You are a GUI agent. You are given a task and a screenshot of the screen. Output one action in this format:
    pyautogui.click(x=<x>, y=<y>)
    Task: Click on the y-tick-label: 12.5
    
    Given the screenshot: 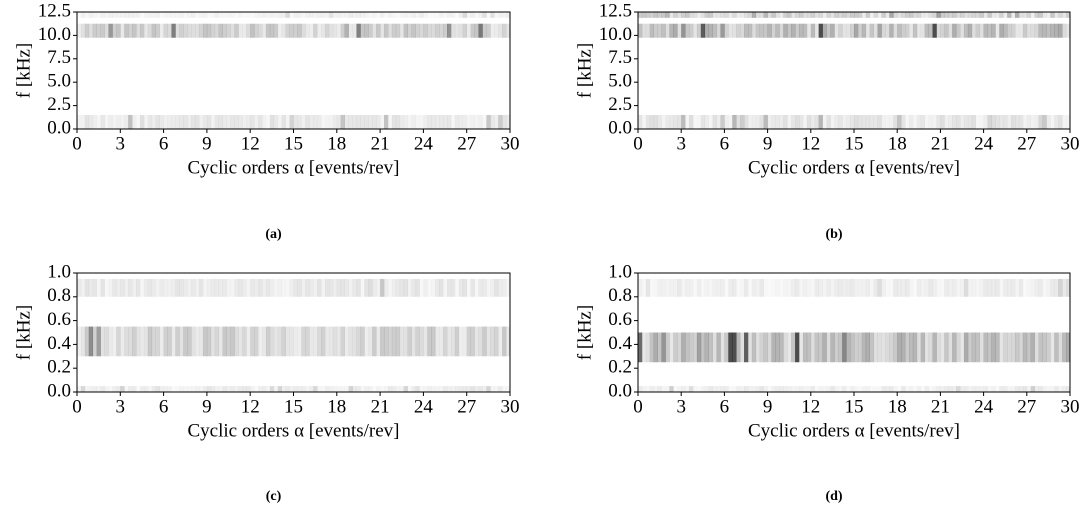 What is the action you would take?
    pyautogui.click(x=54, y=10)
    